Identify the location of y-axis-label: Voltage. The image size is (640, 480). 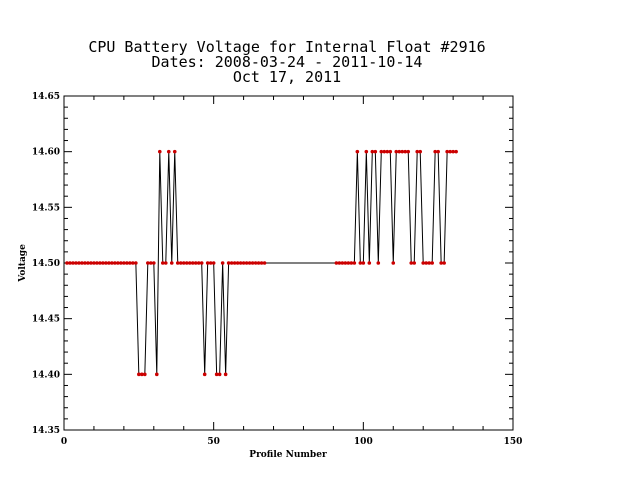
(23, 263).